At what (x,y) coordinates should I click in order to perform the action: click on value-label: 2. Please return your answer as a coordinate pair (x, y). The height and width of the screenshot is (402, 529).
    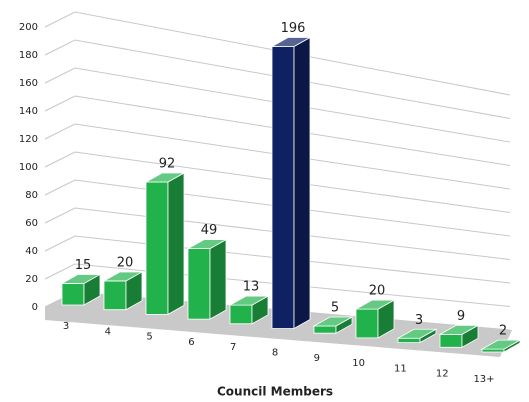
    Looking at the image, I should click on (503, 331).